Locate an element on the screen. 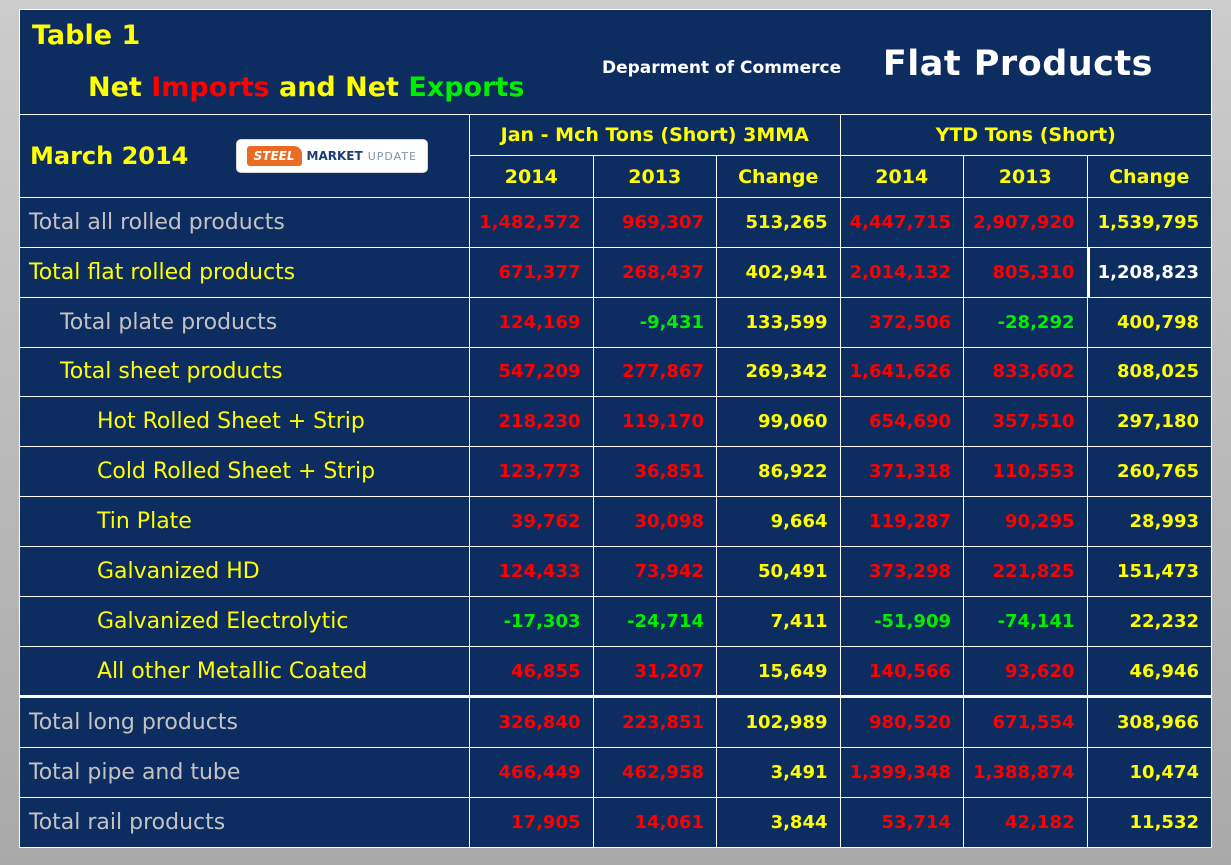 This screenshot has height=865, width=1231. value-cell: 119,287 is located at coordinates (902, 521).